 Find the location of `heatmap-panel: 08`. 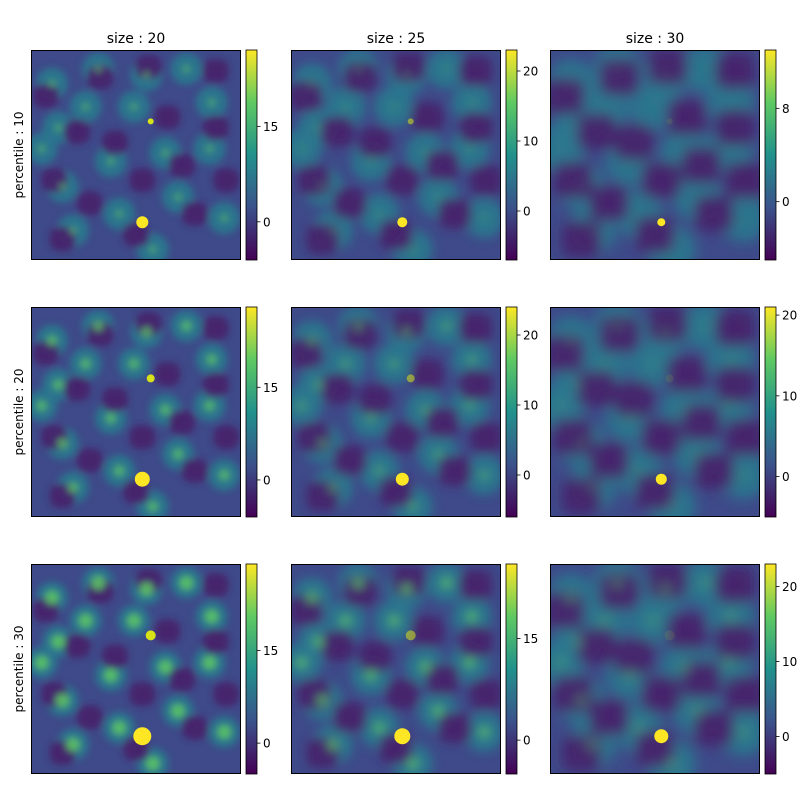

heatmap-panel: 08 is located at coordinates (670, 155).